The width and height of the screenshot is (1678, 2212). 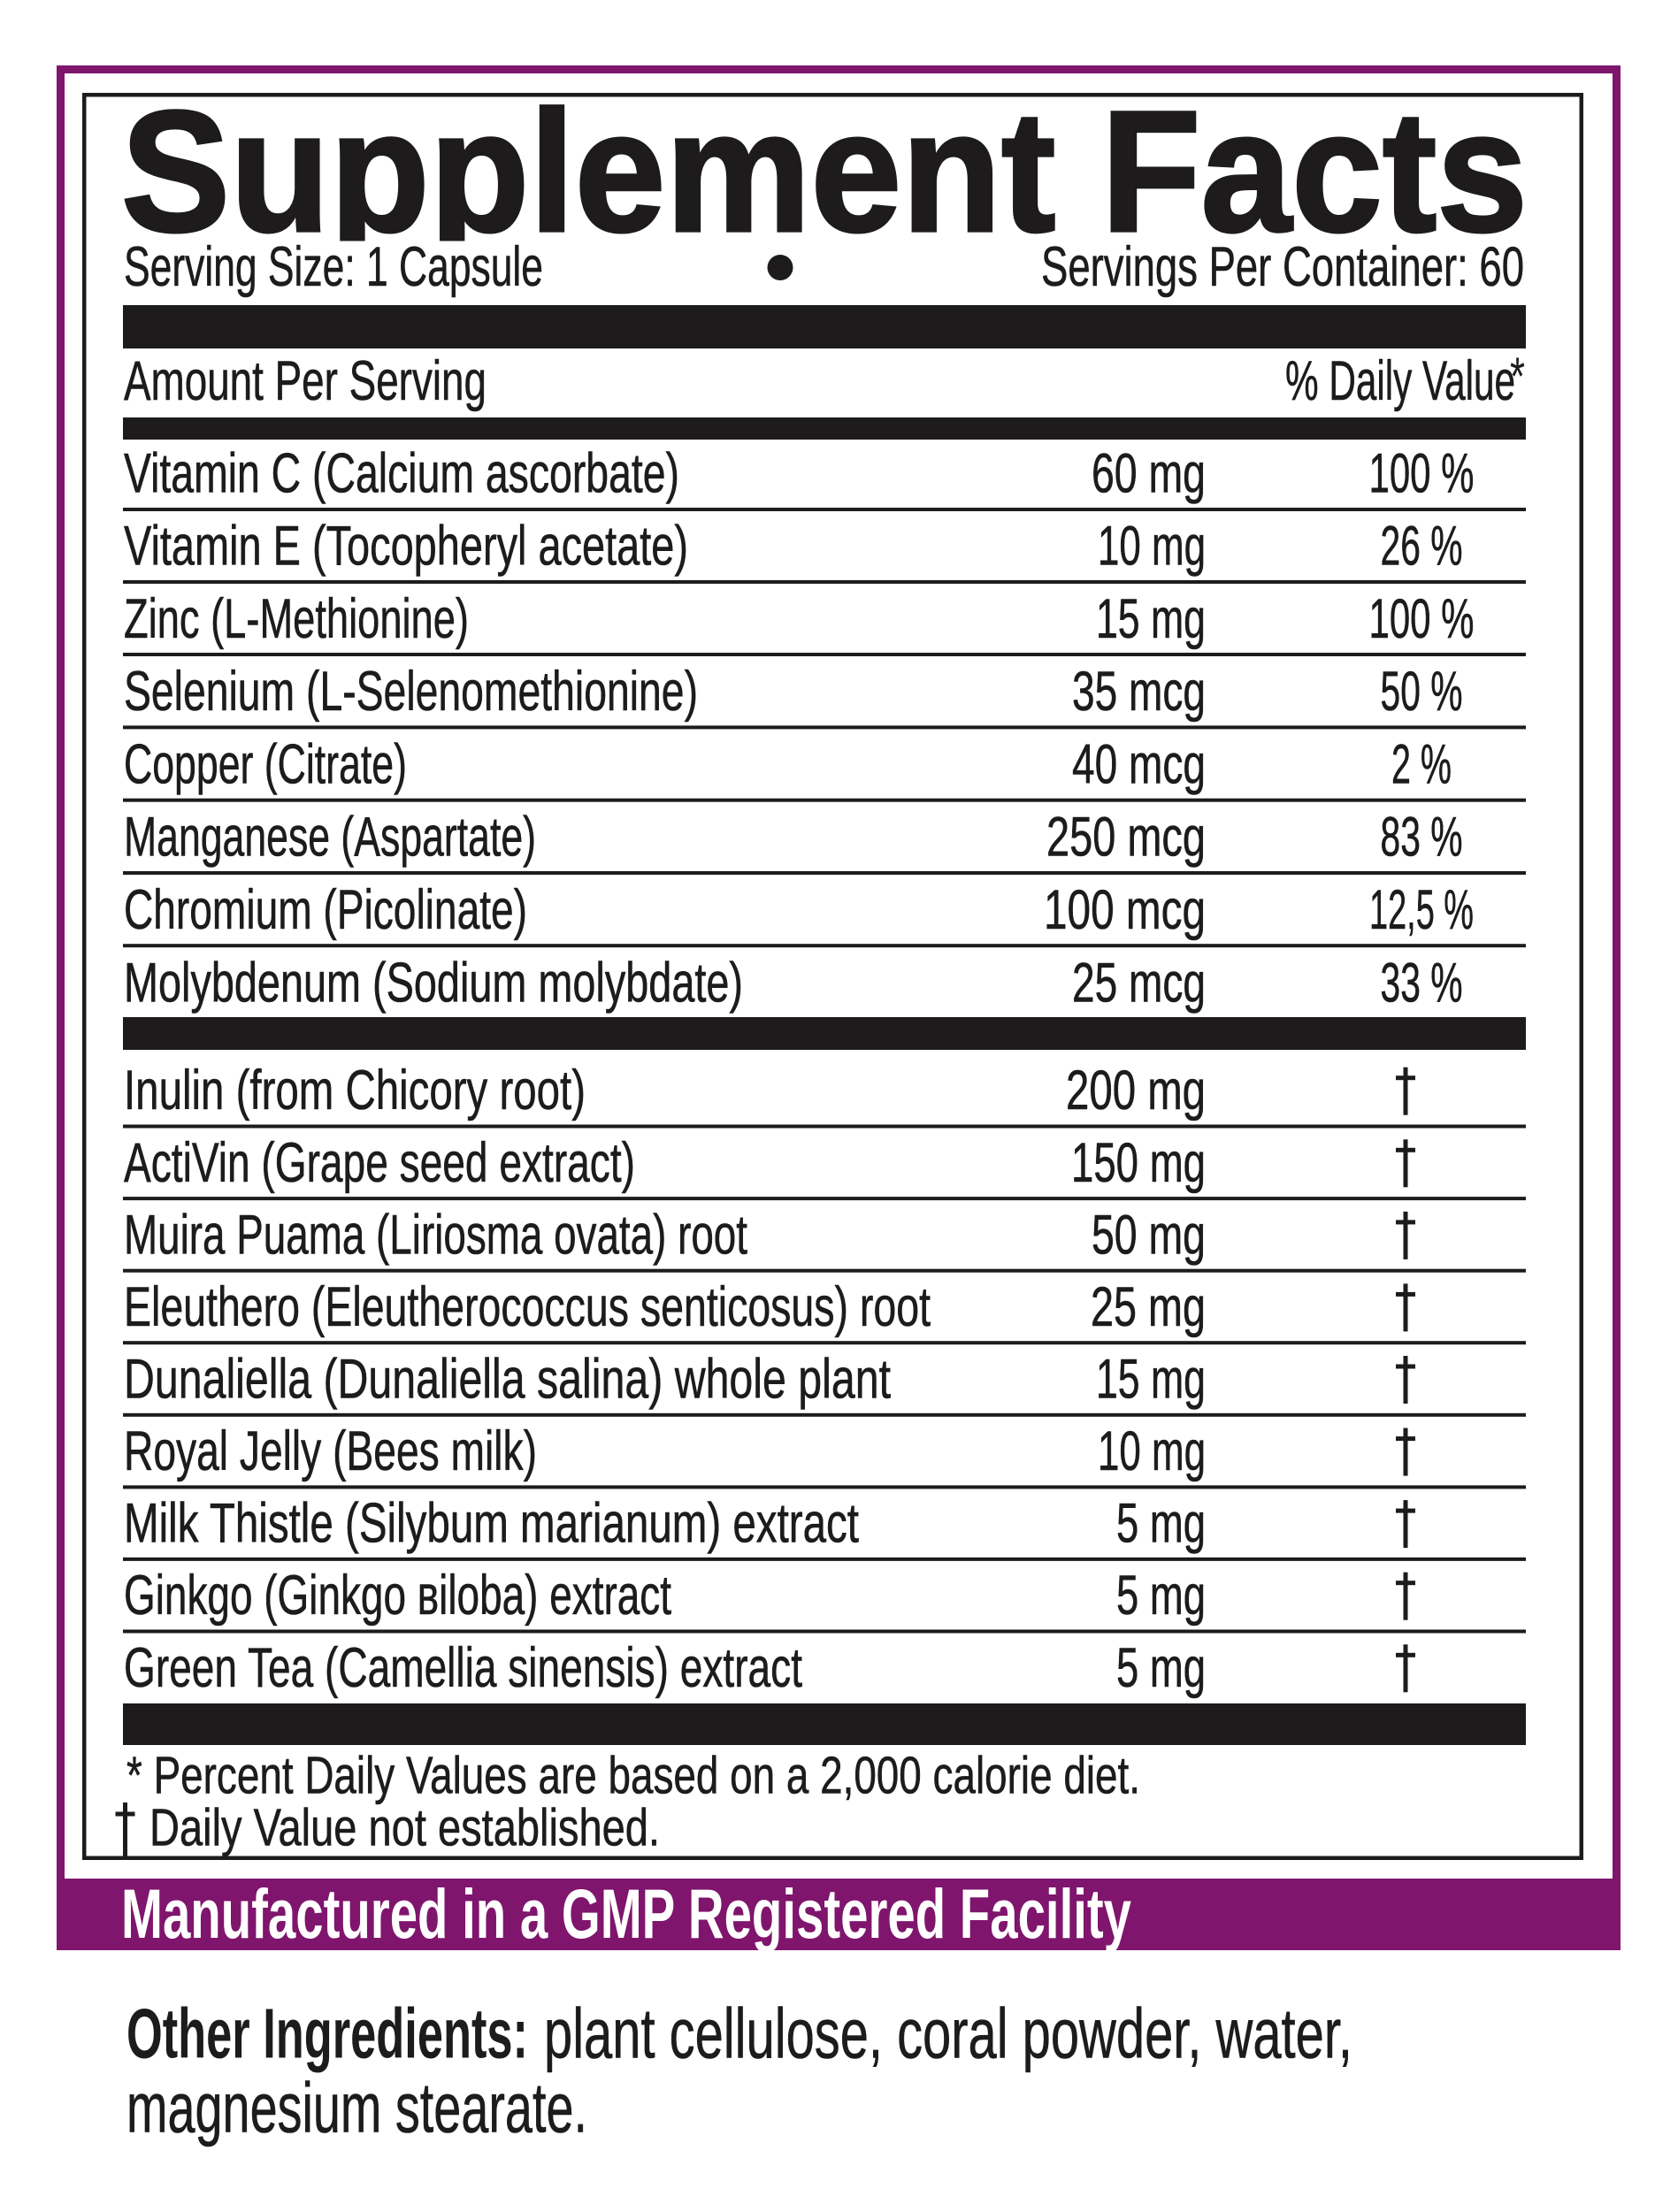 I want to click on svg-text: 2 %, so click(x=1421, y=764).